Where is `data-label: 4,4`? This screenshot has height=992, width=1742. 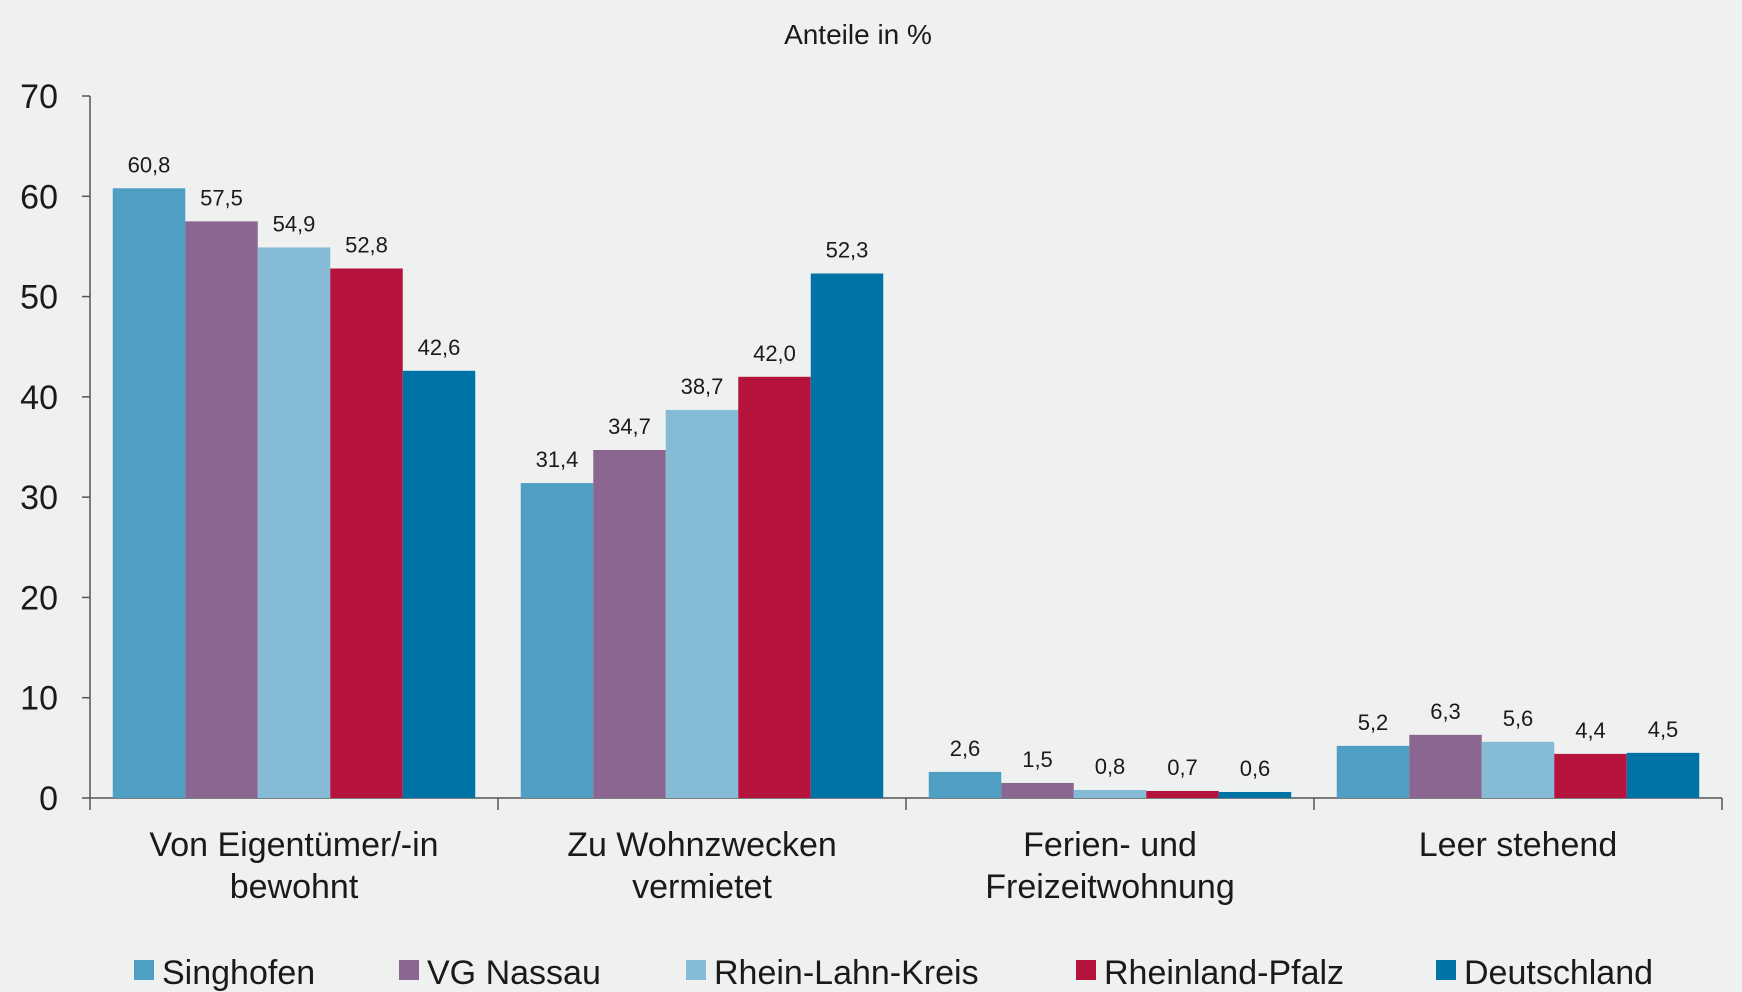
data-label: 4,4 is located at coordinates (1590, 730).